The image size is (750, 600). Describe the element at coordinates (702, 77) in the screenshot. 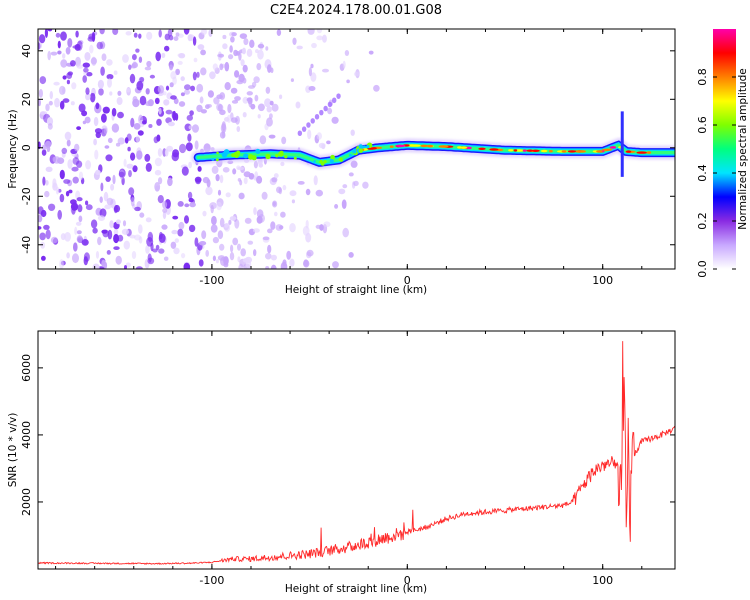

I see `colorbar-tick-label: 0.8` at that location.